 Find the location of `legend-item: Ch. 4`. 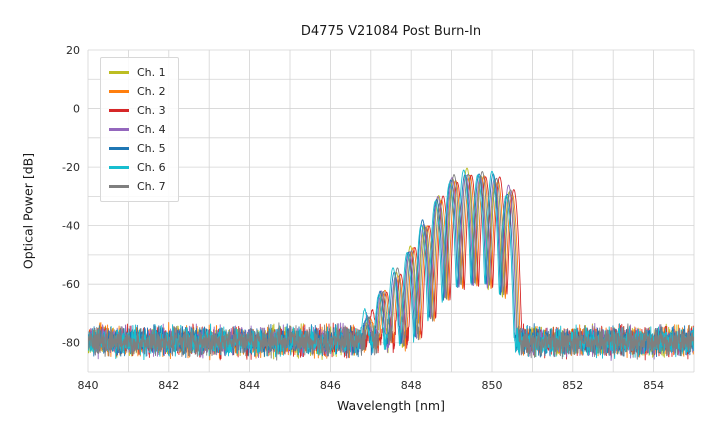

legend-item: Ch. 4 is located at coordinates (137, 129).